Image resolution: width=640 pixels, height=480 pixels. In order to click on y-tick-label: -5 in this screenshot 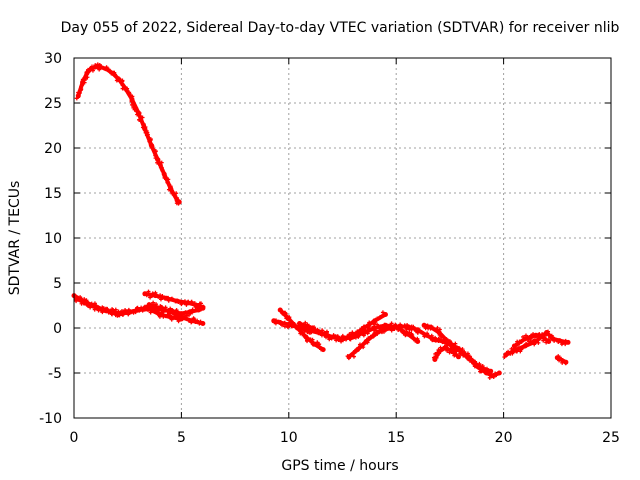, I will do `click(55, 374)`.